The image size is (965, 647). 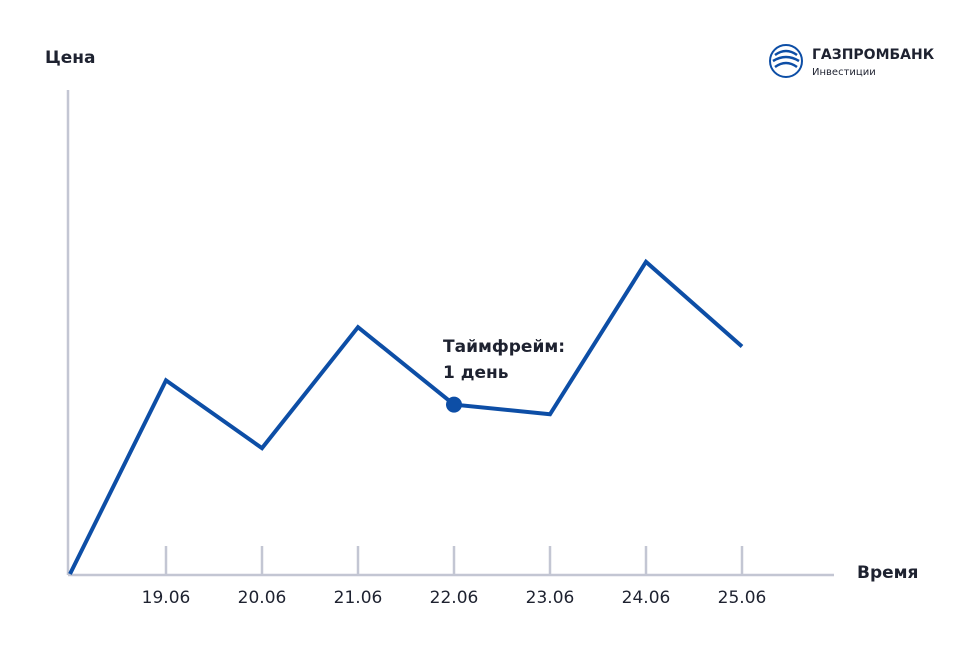 What do you see at coordinates (454, 404) in the screenshot?
I see `highlight-point` at bounding box center [454, 404].